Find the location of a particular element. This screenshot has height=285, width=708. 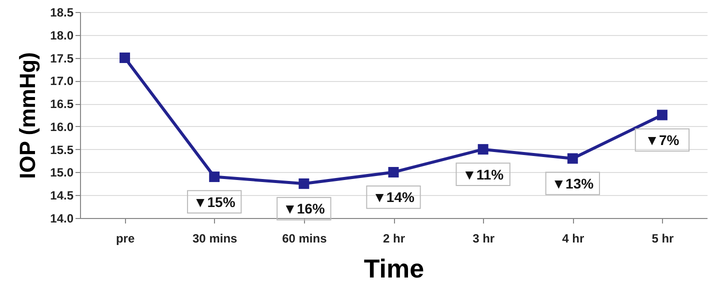

x-tick-label: 2 hr is located at coordinates (394, 239).